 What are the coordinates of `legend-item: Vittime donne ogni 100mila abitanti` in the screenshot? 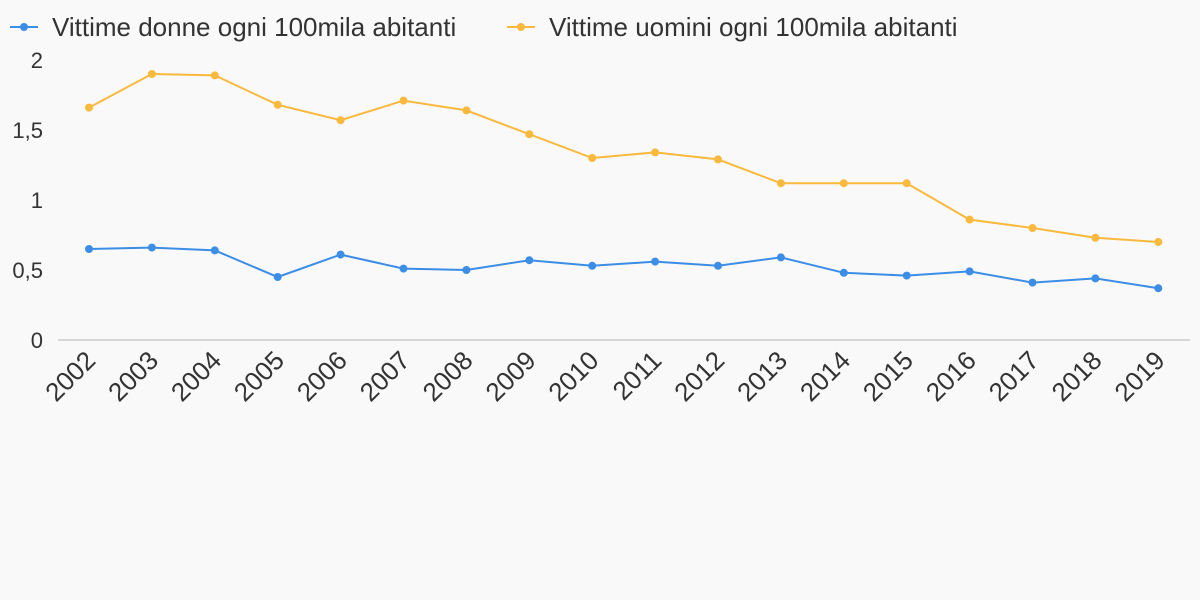 It's located at (233, 27).